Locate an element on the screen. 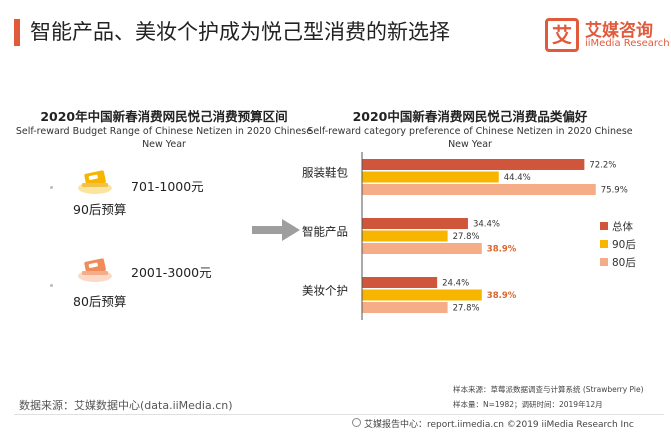  data-label: 44.4% is located at coordinates (517, 178).